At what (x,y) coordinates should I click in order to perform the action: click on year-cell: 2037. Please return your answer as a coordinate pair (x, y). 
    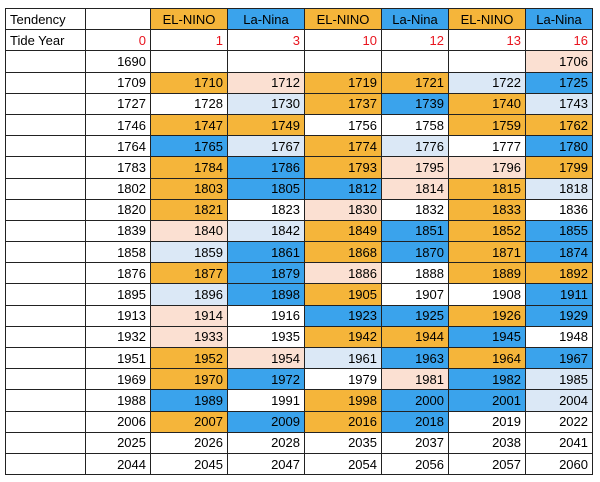
    Looking at the image, I should click on (415, 442).